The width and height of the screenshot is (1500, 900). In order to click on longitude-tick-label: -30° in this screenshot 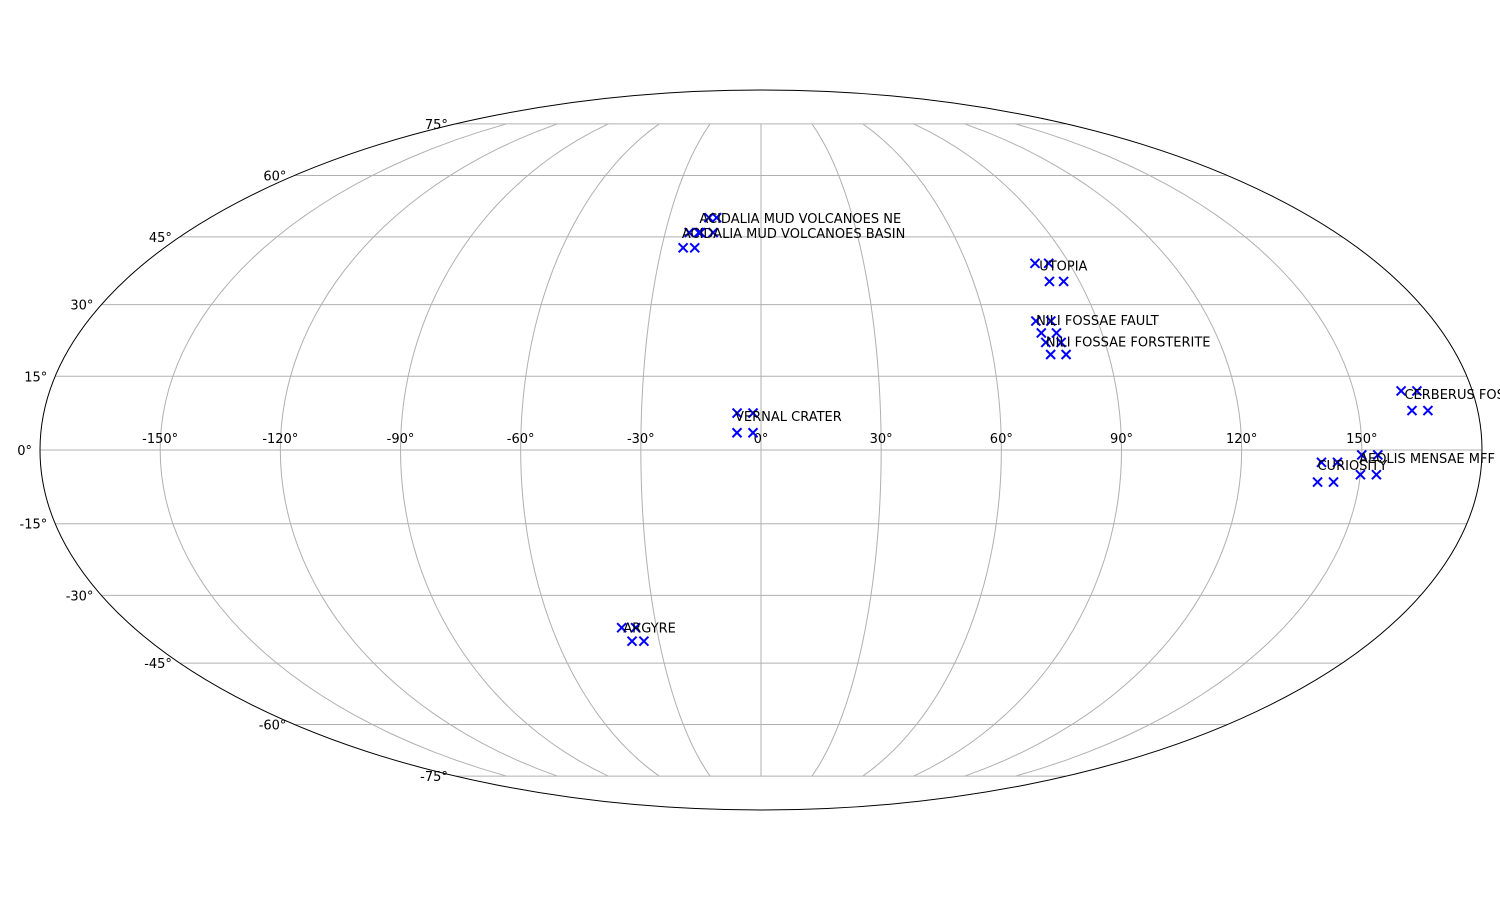, I will do `click(641, 439)`.